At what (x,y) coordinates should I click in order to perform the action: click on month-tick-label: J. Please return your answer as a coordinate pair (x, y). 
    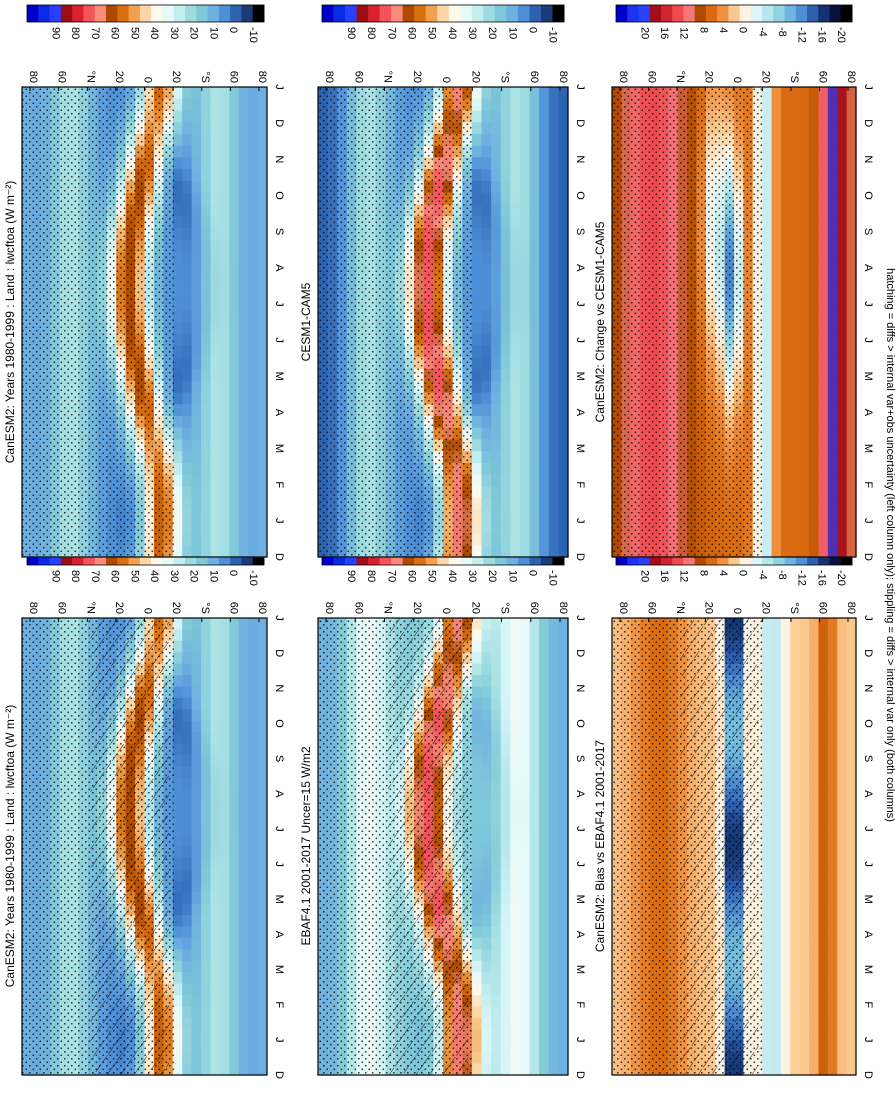
    Looking at the image, I should click on (580, 864).